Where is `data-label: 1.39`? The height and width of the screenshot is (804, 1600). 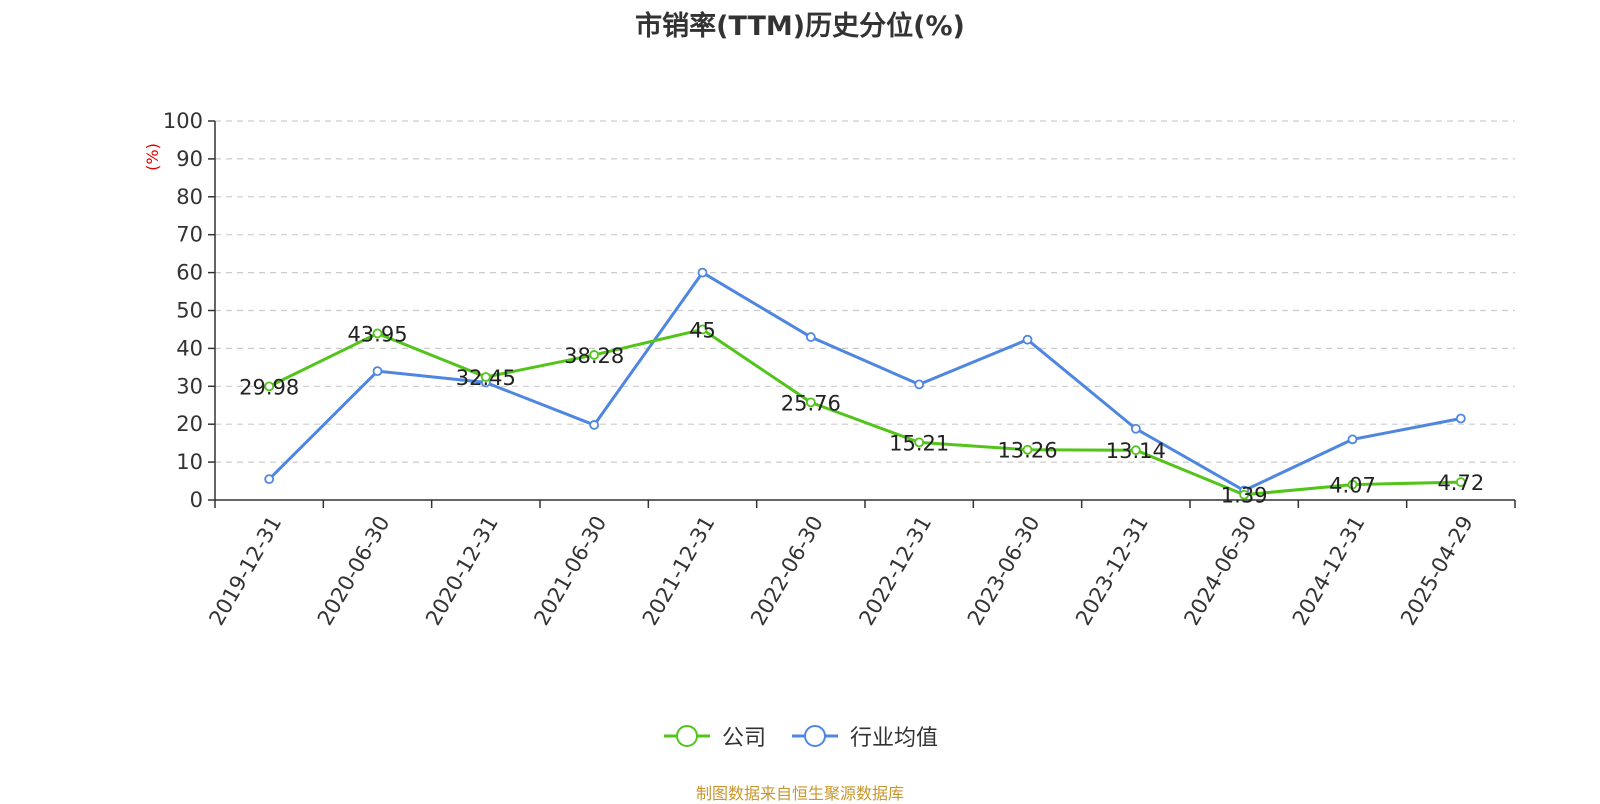 data-label: 1.39 is located at coordinates (1244, 496).